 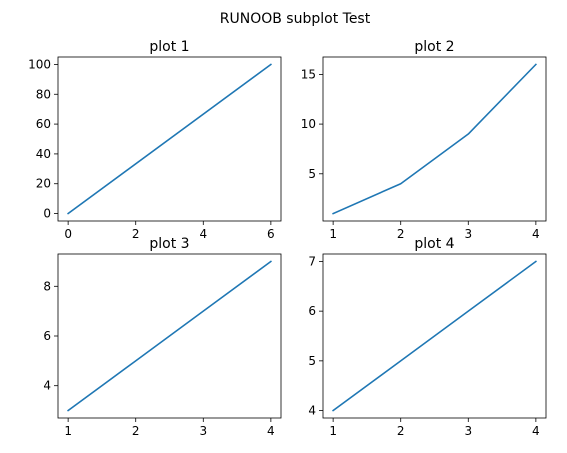 I want to click on subplot-title: plot 2, so click(x=434, y=47).